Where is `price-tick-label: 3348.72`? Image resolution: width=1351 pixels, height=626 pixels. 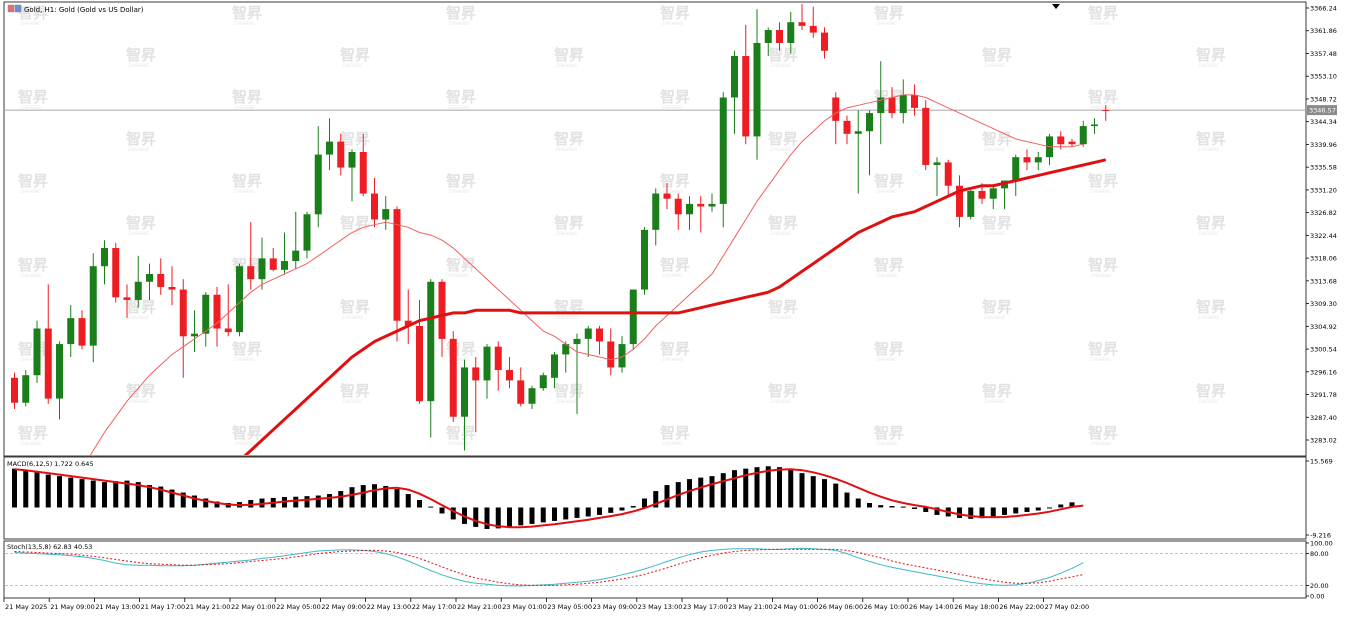
price-tick-label: 3348.72 is located at coordinates (1323, 99).